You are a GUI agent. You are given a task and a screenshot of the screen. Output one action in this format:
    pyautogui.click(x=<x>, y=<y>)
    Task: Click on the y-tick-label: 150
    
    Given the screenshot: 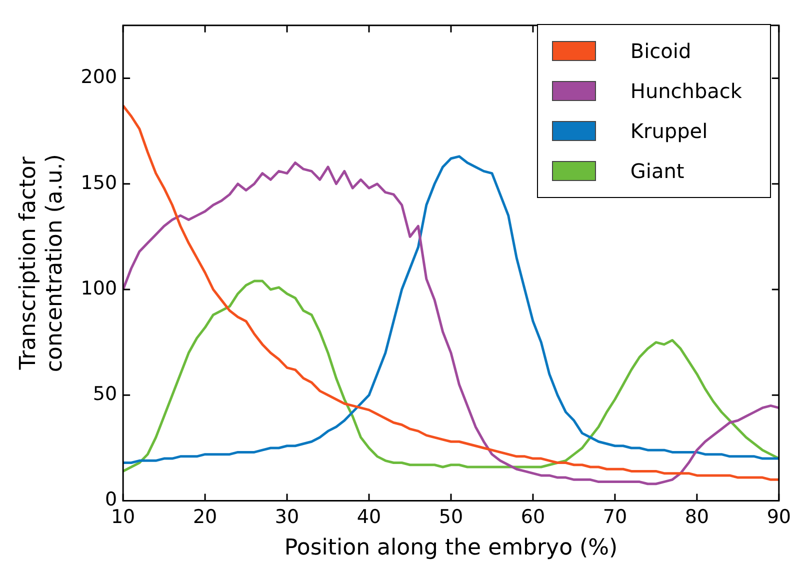 What is the action you would take?
    pyautogui.click(x=99, y=183)
    